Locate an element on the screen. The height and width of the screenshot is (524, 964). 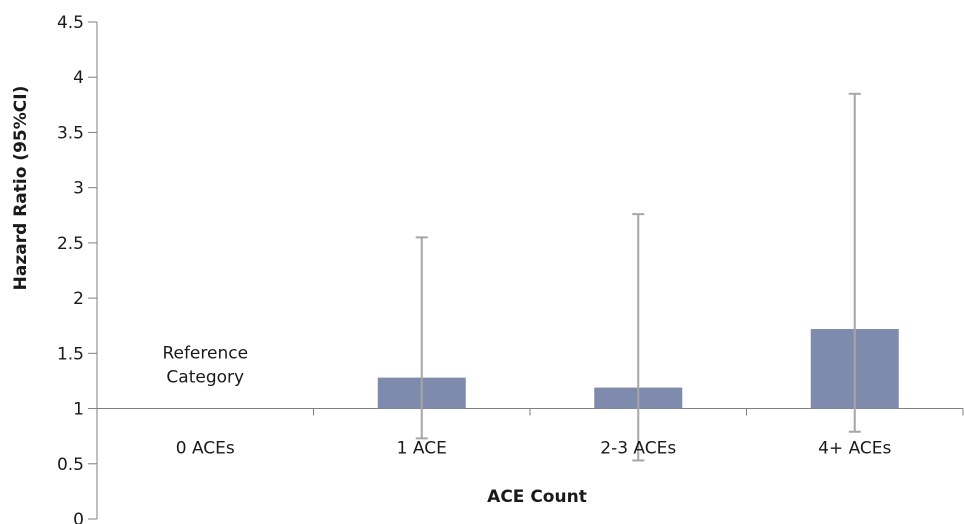
y-tick-label: 3 is located at coordinates (78, 189).